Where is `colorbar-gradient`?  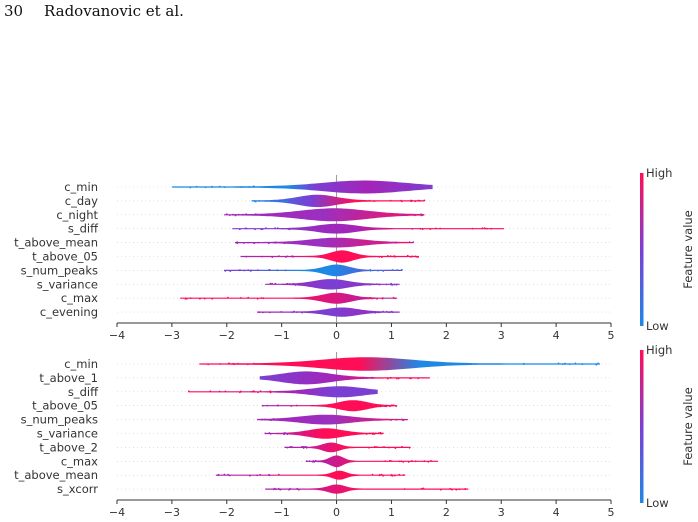
colorbar-gradient is located at coordinates (642, 426).